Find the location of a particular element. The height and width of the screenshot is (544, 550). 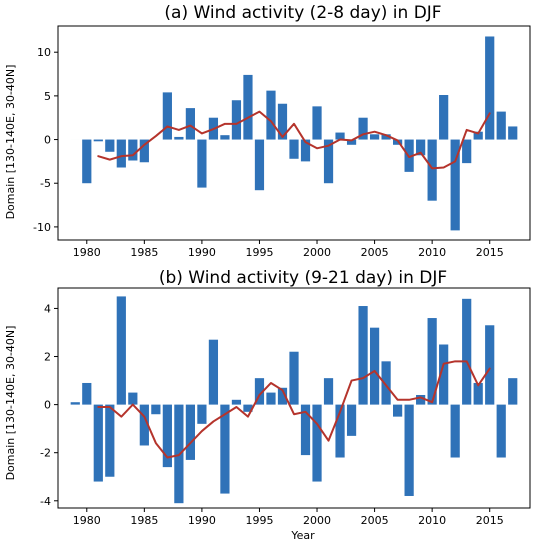

chart-b-y-tick-label: 4 is located at coordinates (47, 308).